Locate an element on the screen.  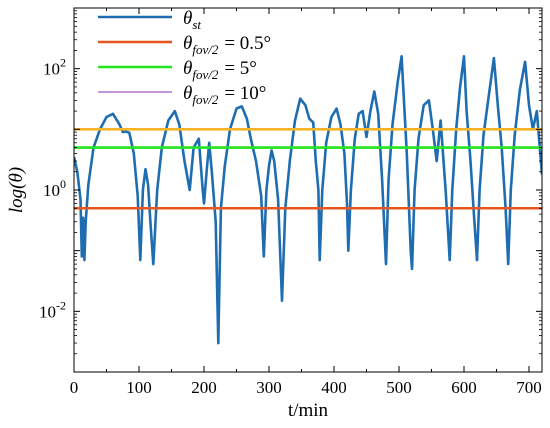
x-tick-label: 500 is located at coordinates (399, 387).